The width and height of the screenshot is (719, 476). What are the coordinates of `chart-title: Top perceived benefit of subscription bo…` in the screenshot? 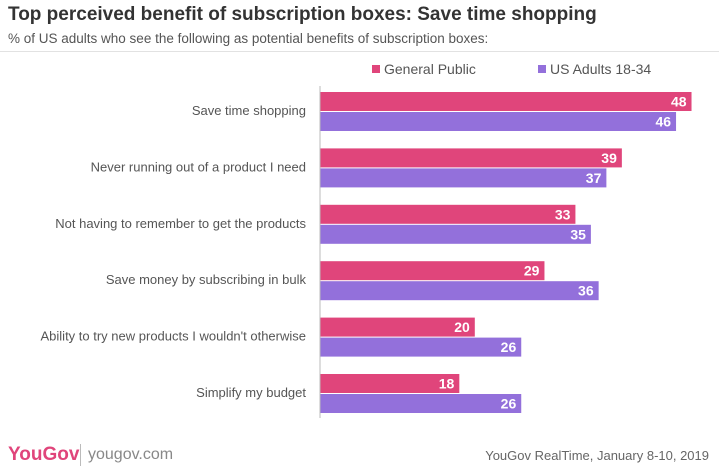 It's located at (302, 14).